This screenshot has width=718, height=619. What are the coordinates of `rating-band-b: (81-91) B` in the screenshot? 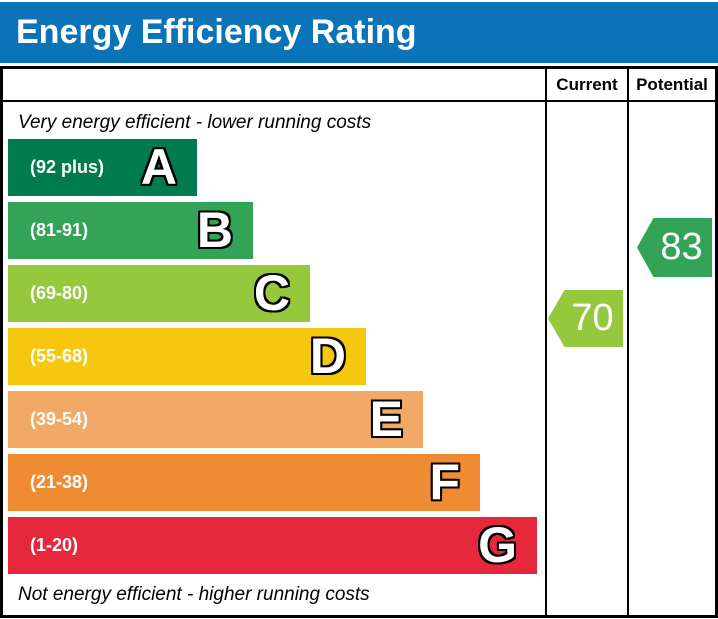 It's located at (276, 230).